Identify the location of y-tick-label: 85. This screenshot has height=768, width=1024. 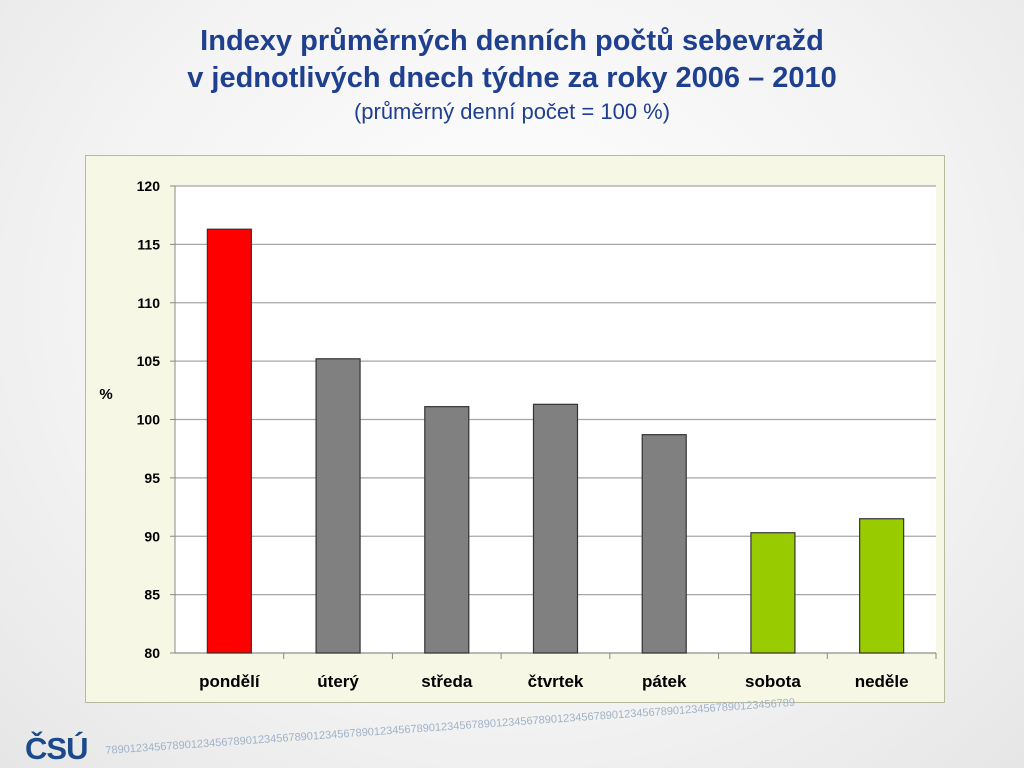
(152, 595).